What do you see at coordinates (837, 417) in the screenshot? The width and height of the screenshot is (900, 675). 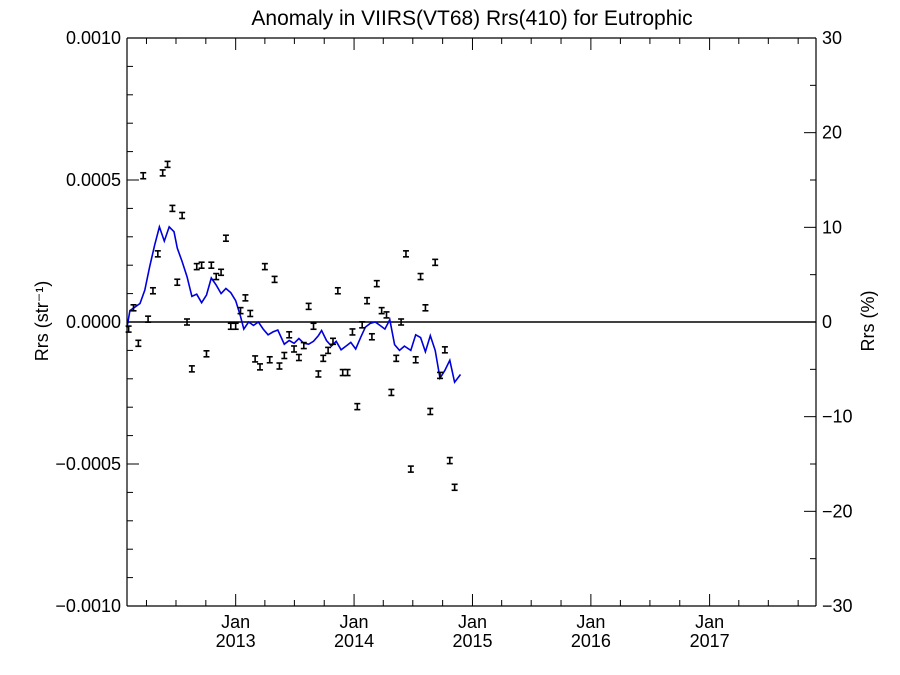 I see `y-right-tick-label: −10` at bounding box center [837, 417].